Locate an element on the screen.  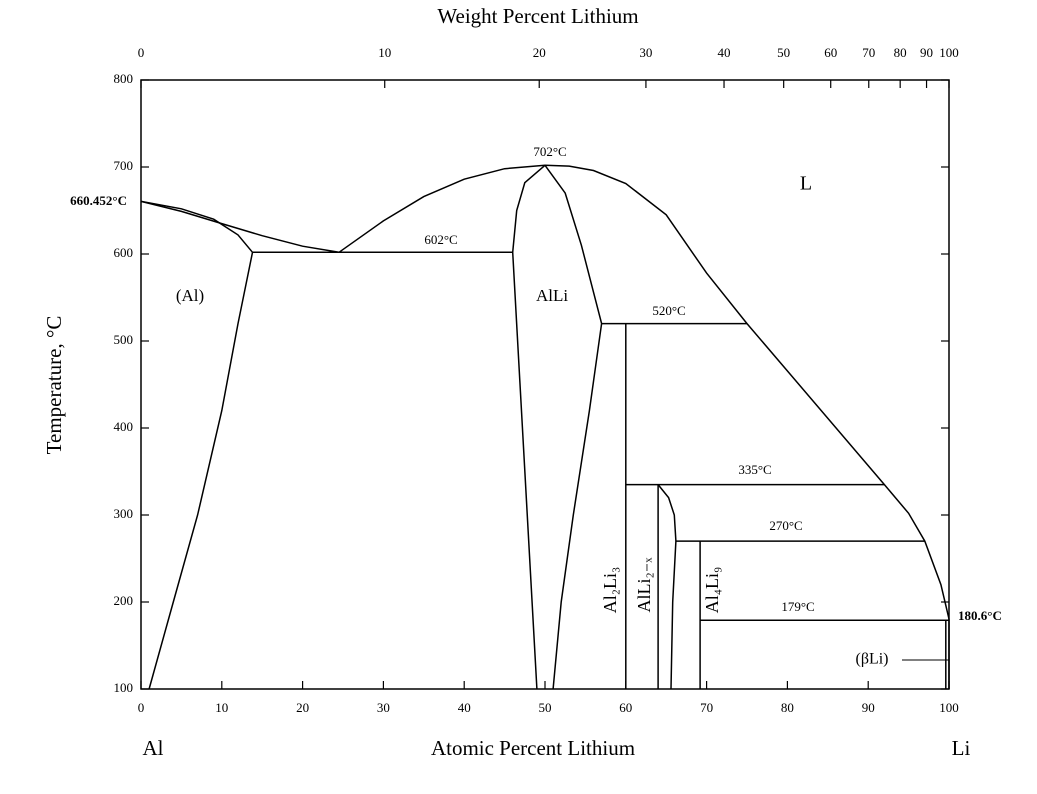
annotation: AlLi₂₋ₓ is located at coordinates (644, 585).